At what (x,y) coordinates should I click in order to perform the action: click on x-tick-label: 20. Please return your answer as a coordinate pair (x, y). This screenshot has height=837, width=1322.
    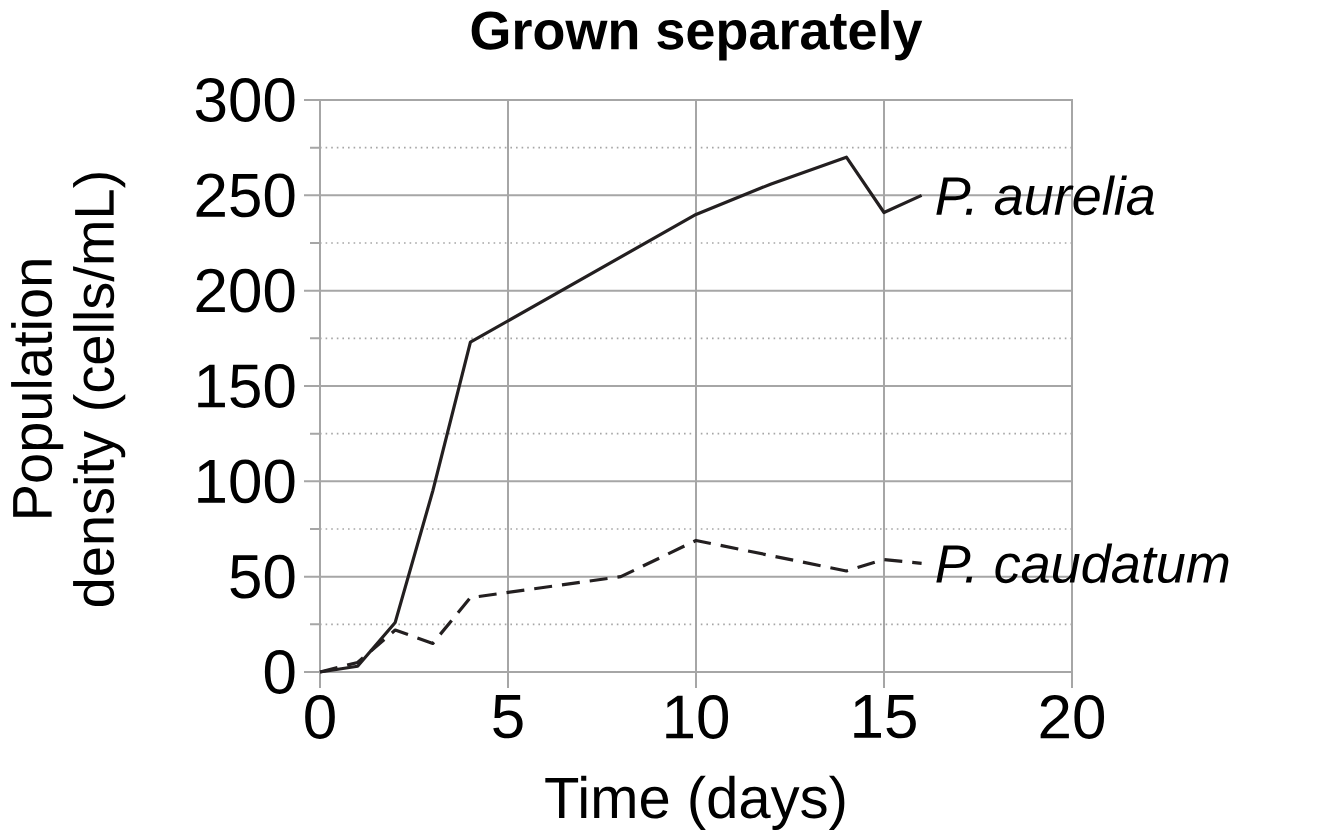
    Looking at the image, I should click on (1072, 717).